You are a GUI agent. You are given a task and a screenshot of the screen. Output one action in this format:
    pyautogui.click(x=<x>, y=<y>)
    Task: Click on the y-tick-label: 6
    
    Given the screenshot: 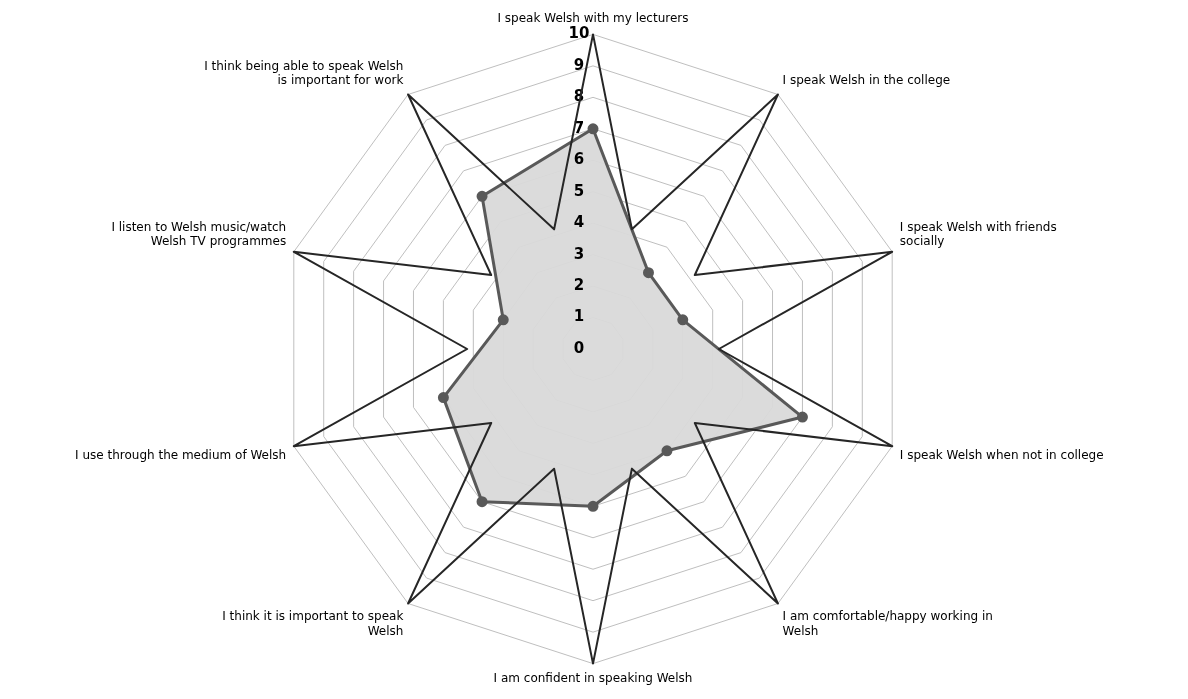 What is the action you would take?
    pyautogui.click(x=579, y=159)
    